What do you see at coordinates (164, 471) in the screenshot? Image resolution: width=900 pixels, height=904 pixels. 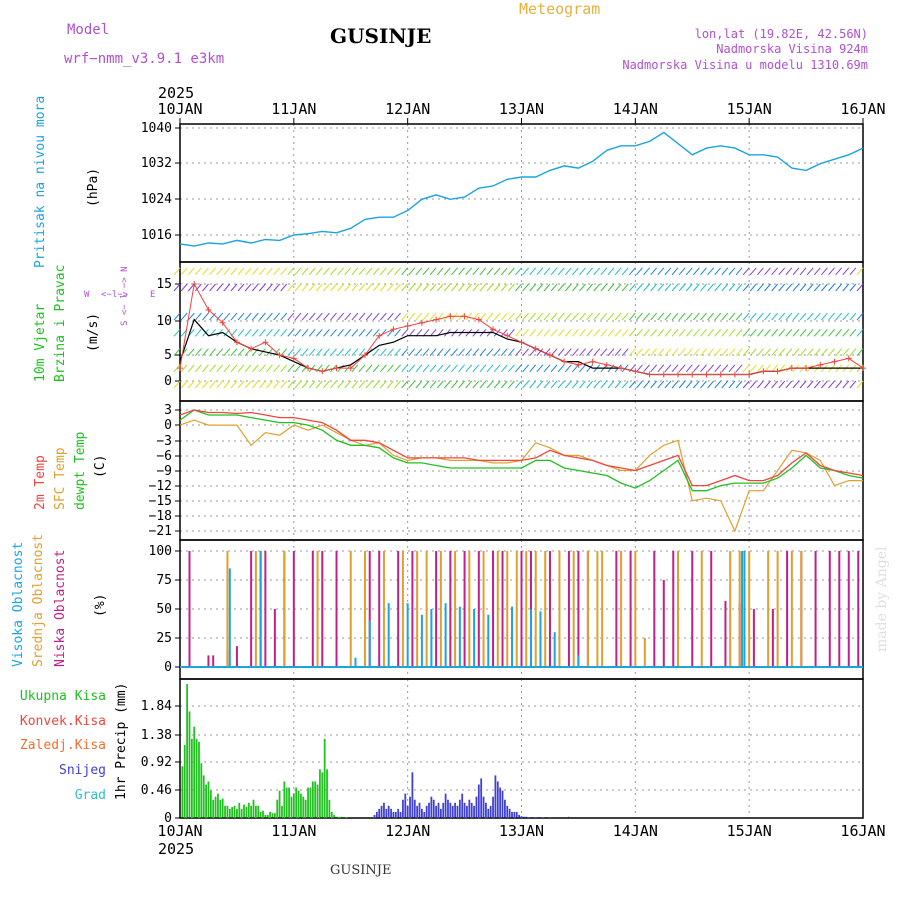 I see `y-tick-label: −9` at bounding box center [164, 471].